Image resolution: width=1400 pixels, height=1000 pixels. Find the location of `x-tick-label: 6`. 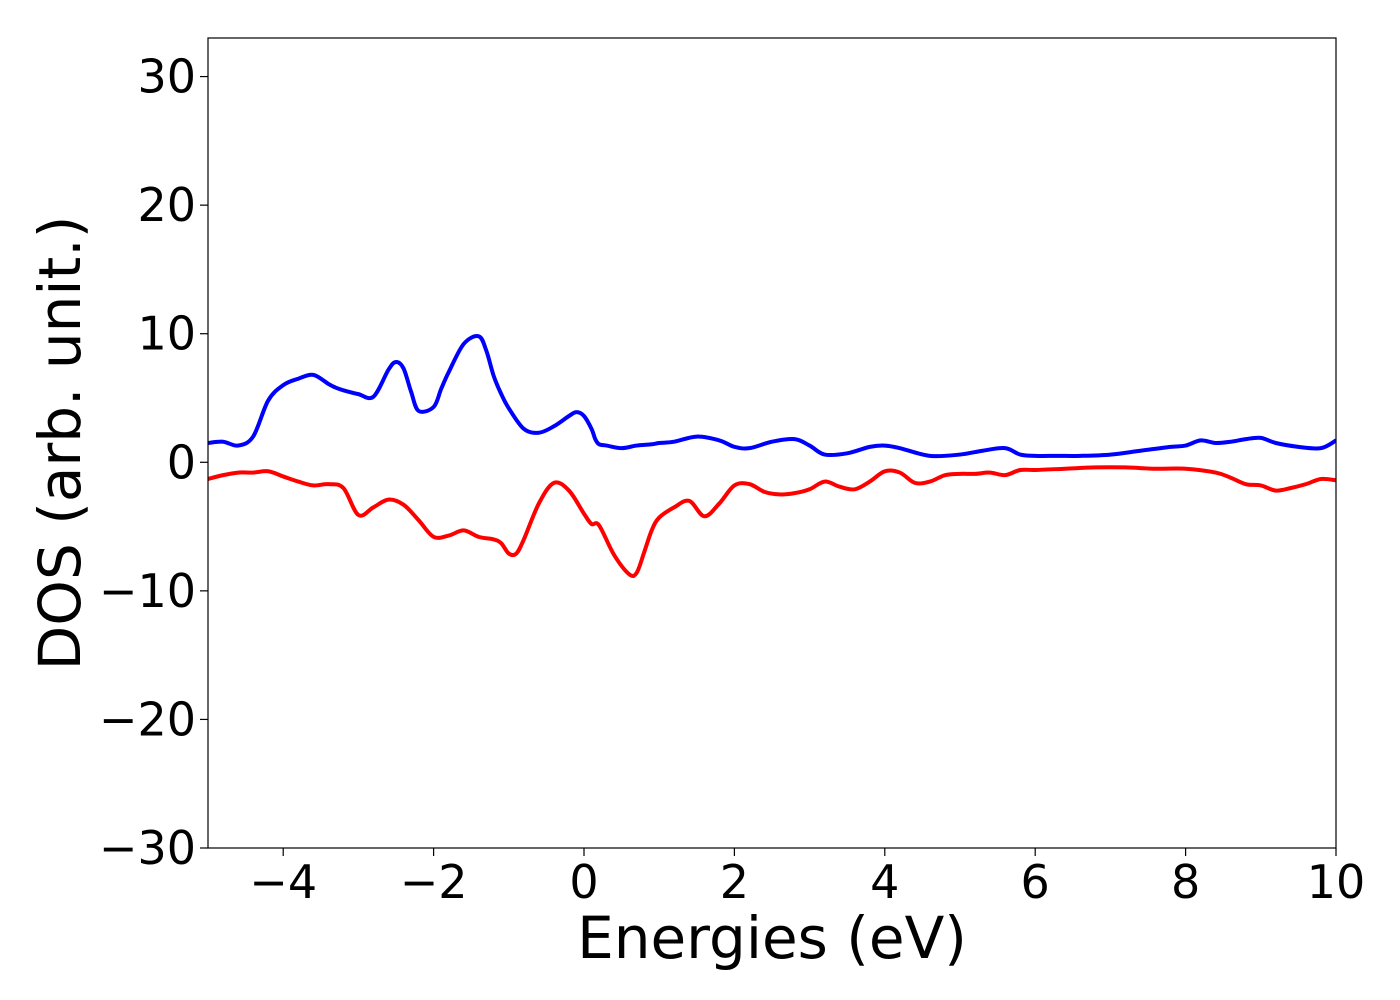

x-tick-label: 6 is located at coordinates (1035, 882).